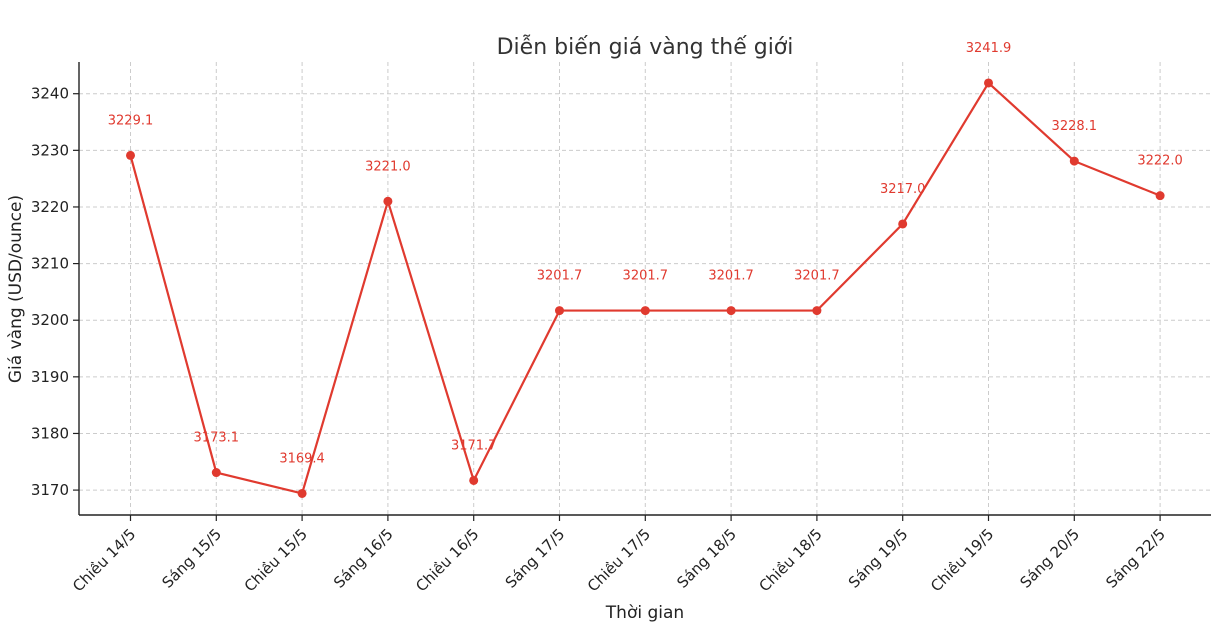 This screenshot has width=1216, height=644. Describe the element at coordinates (50, 150) in the screenshot. I see `y-tick-label: 3230` at that location.